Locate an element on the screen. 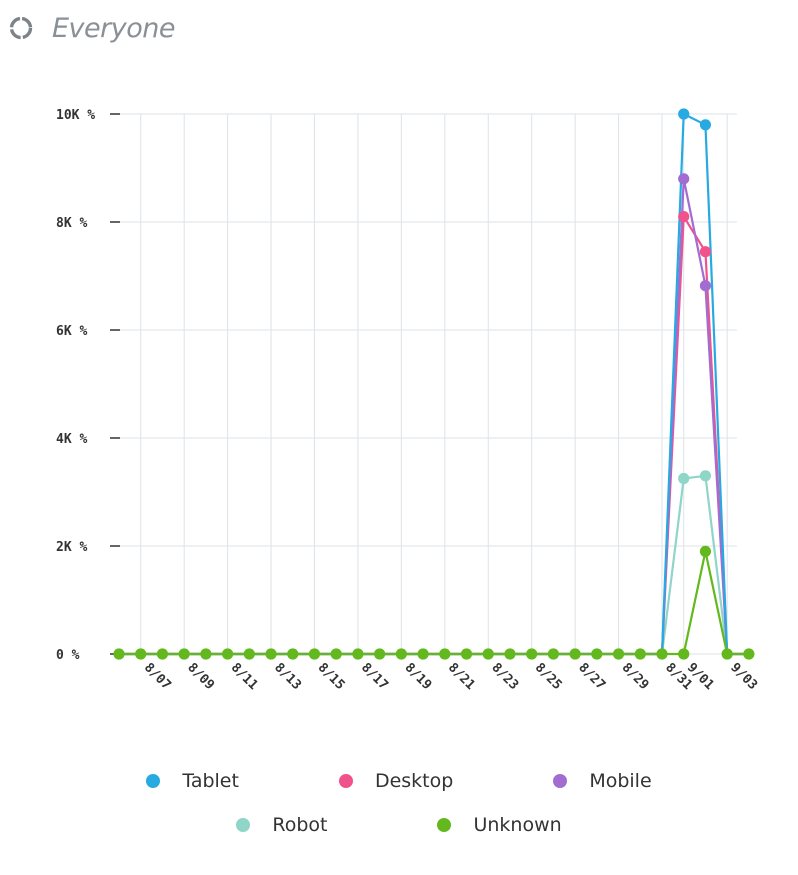  legend-item-unknown: Unknown is located at coordinates (499, 825).